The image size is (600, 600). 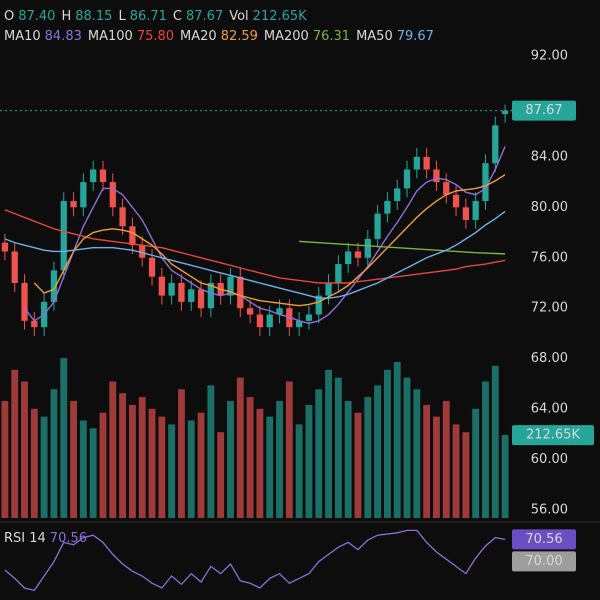 What do you see at coordinates (155, 36) in the screenshot?
I see `legend-value: 75.80` at bounding box center [155, 36].